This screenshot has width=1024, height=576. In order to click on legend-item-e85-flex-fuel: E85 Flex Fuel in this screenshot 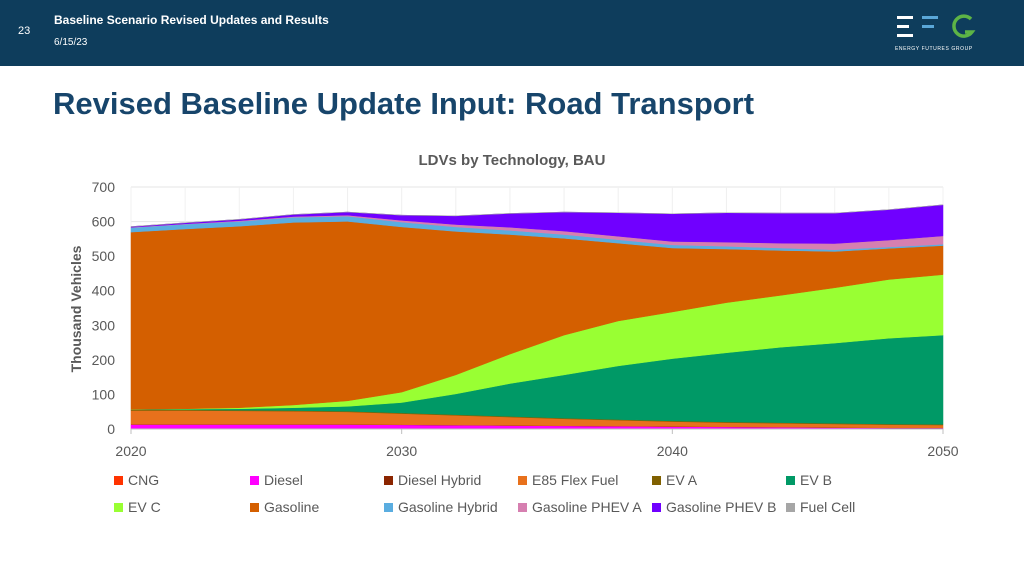, I will do `click(568, 480)`.